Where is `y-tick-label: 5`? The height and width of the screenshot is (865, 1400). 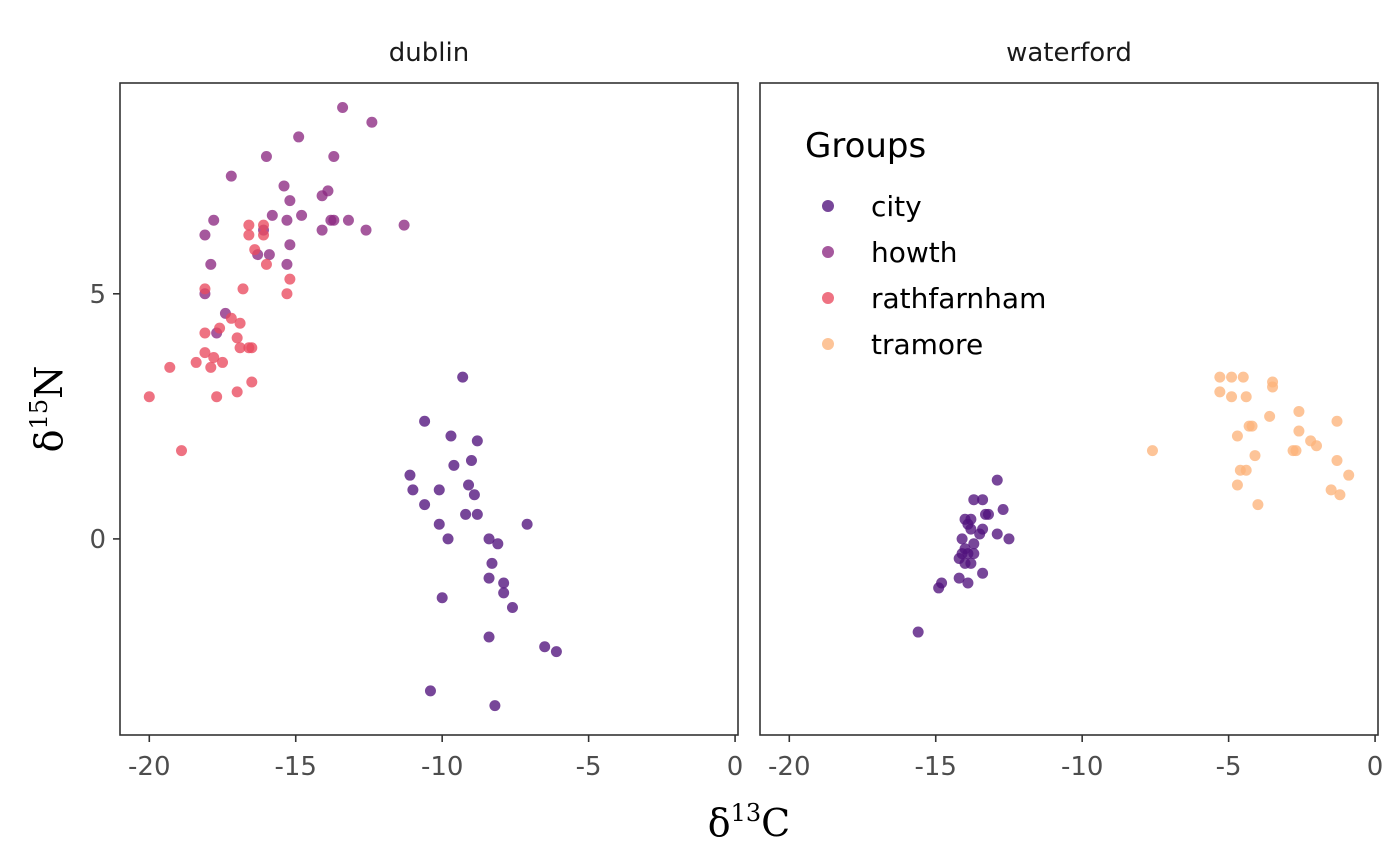 y-tick-label: 5 is located at coordinates (97, 295).